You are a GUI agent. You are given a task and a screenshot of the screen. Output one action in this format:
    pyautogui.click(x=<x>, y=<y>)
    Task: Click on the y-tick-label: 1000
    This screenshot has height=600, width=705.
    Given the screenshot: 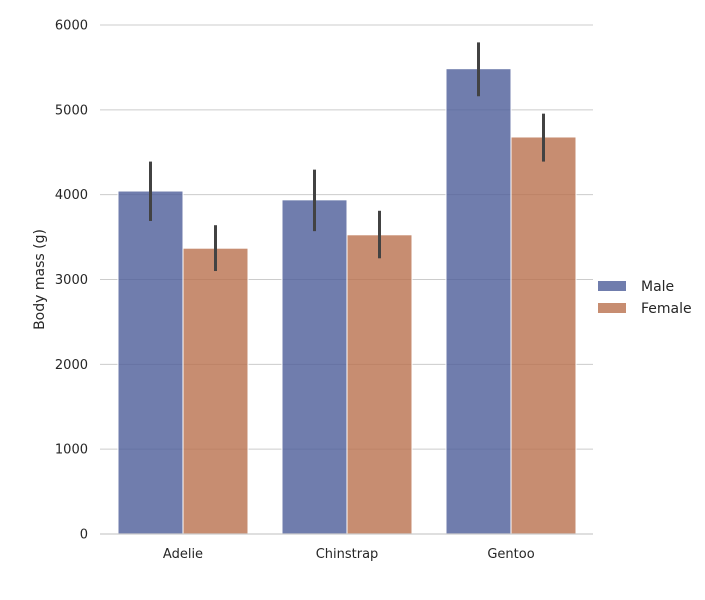 What is the action you would take?
    pyautogui.click(x=71, y=450)
    